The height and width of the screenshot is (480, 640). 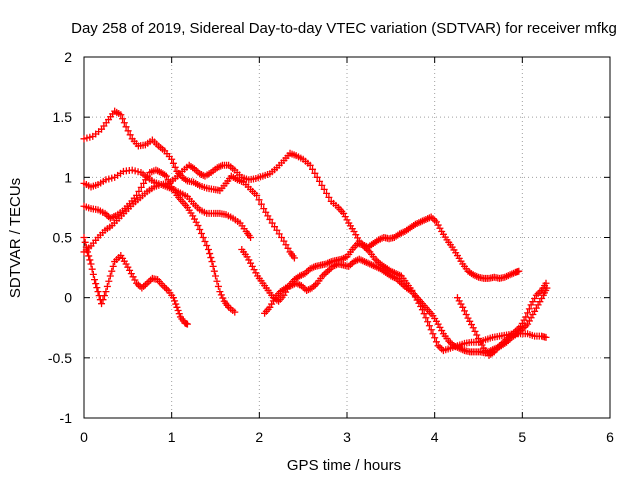 What do you see at coordinates (68, 57) in the screenshot?
I see `y-tick-label: 2` at bounding box center [68, 57].